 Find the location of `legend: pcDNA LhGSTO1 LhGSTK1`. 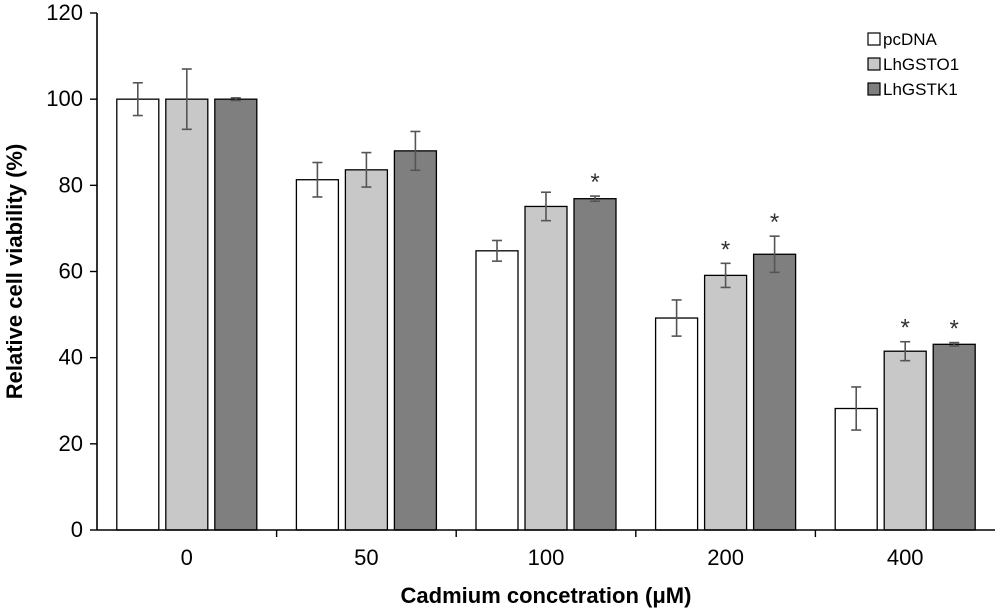

legend: pcDNA LhGSTO1 LhGSTK1 is located at coordinates (913, 64).